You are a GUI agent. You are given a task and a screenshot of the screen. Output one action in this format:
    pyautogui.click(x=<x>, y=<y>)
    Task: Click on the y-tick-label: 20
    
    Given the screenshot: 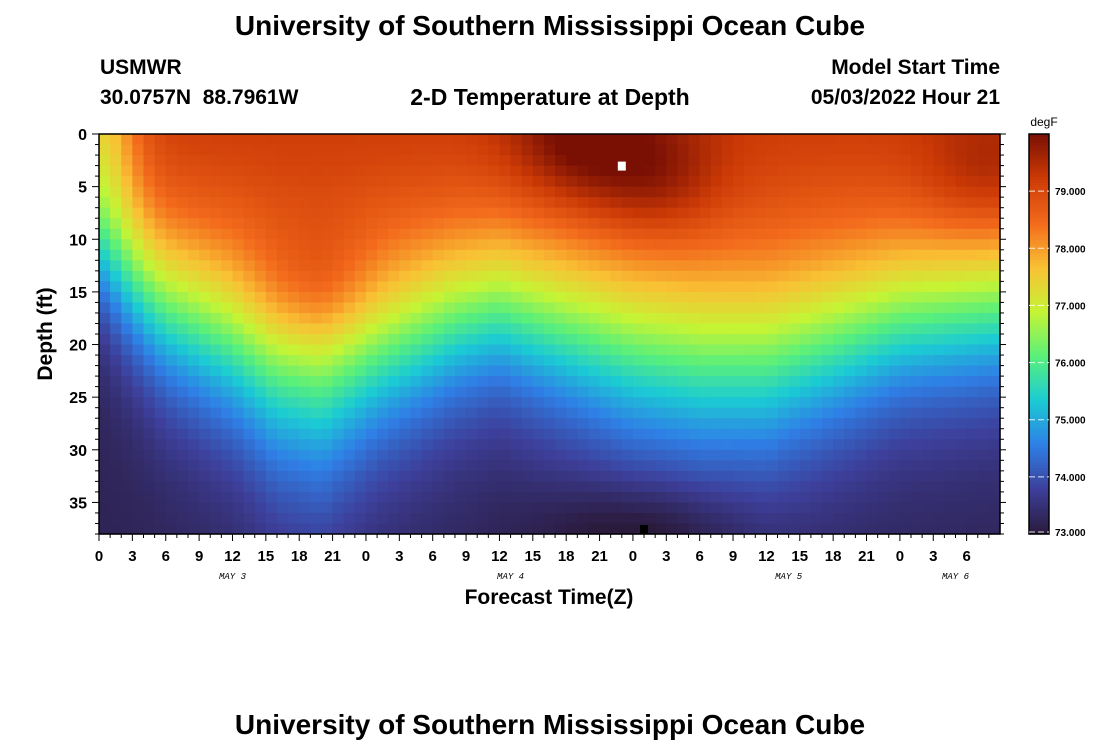 What is the action you would take?
    pyautogui.click(x=78, y=346)
    